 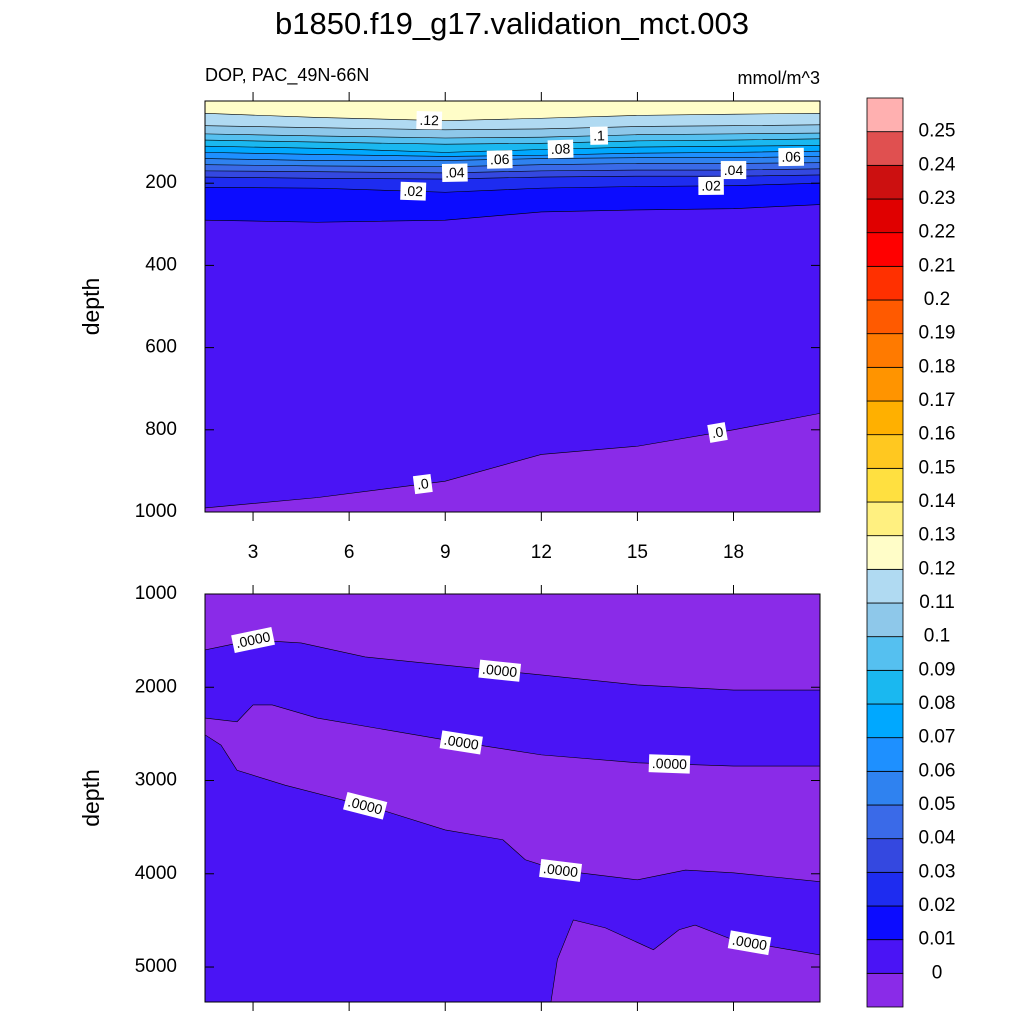 What do you see at coordinates (779, 78) in the screenshot?
I see `subtitle-right: mmol/m^3` at bounding box center [779, 78].